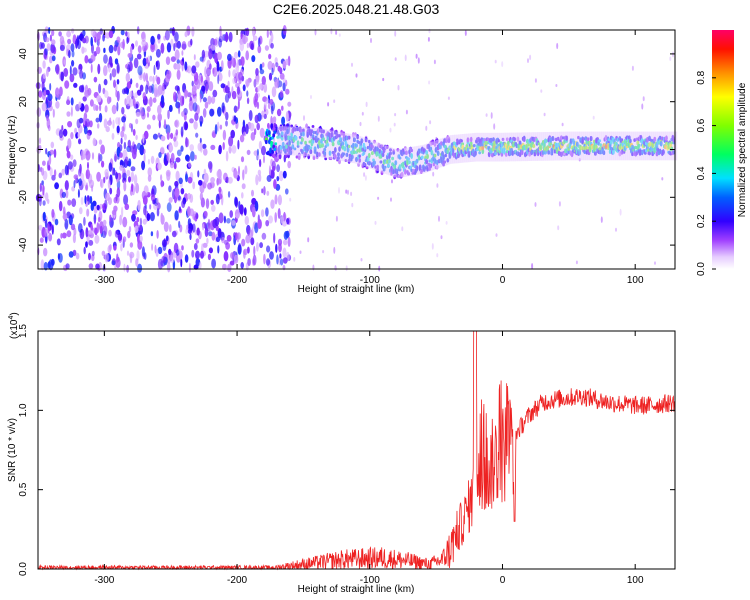 The image size is (750, 600). Describe the element at coordinates (356, 589) in the screenshot. I see `snr-x-label: Height of straight line (km)` at that location.